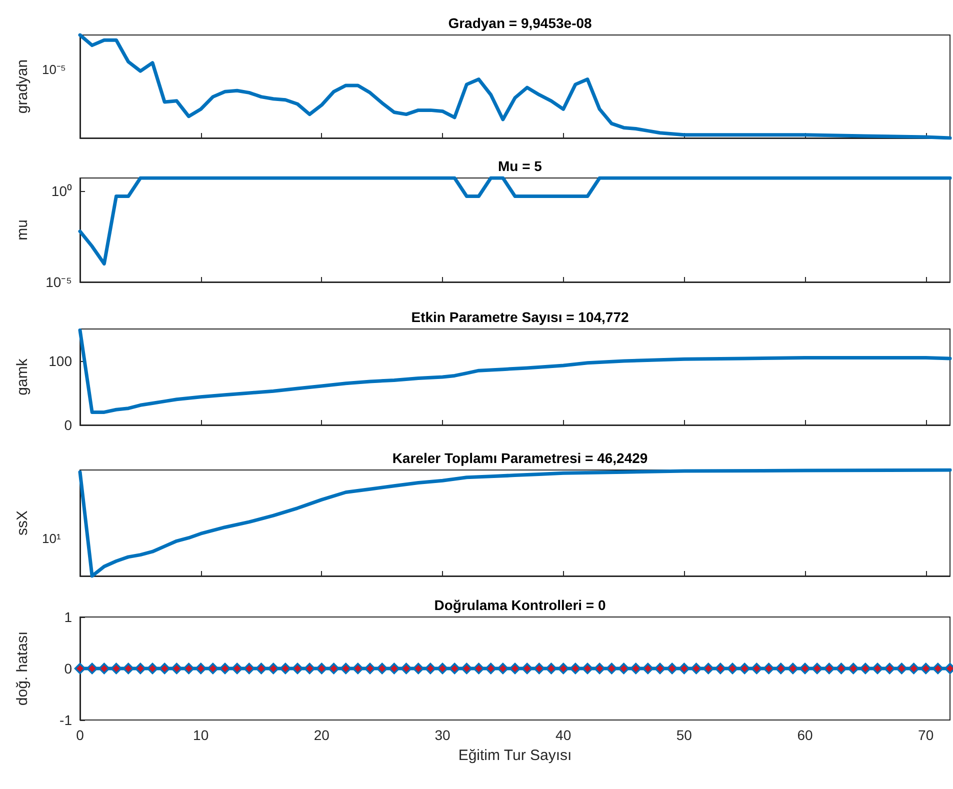  I want to click on y-tick-label: 1, so click(68, 617).